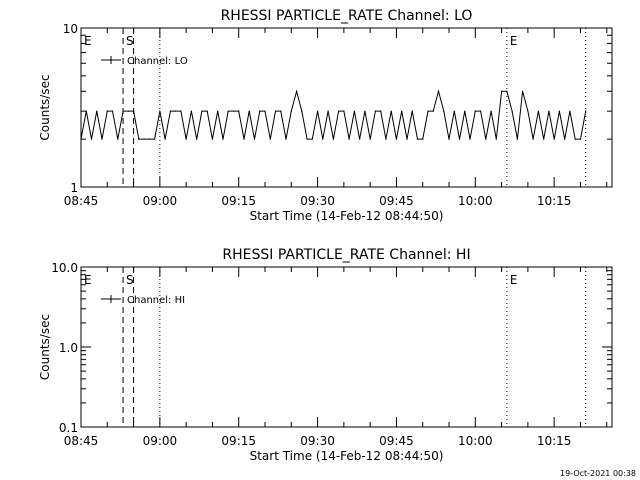  I want to click on legend-label: Channel: LO, so click(157, 61).